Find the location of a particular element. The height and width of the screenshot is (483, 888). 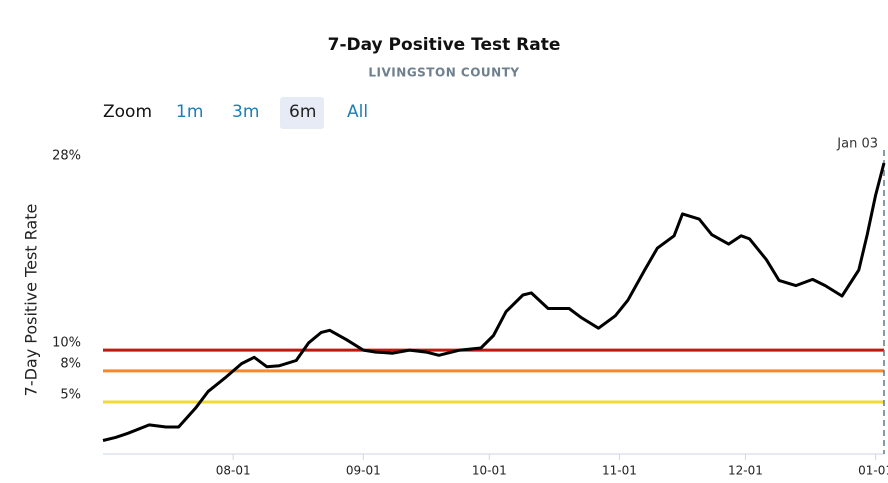

x-tick-label: 10-01 is located at coordinates (489, 471).